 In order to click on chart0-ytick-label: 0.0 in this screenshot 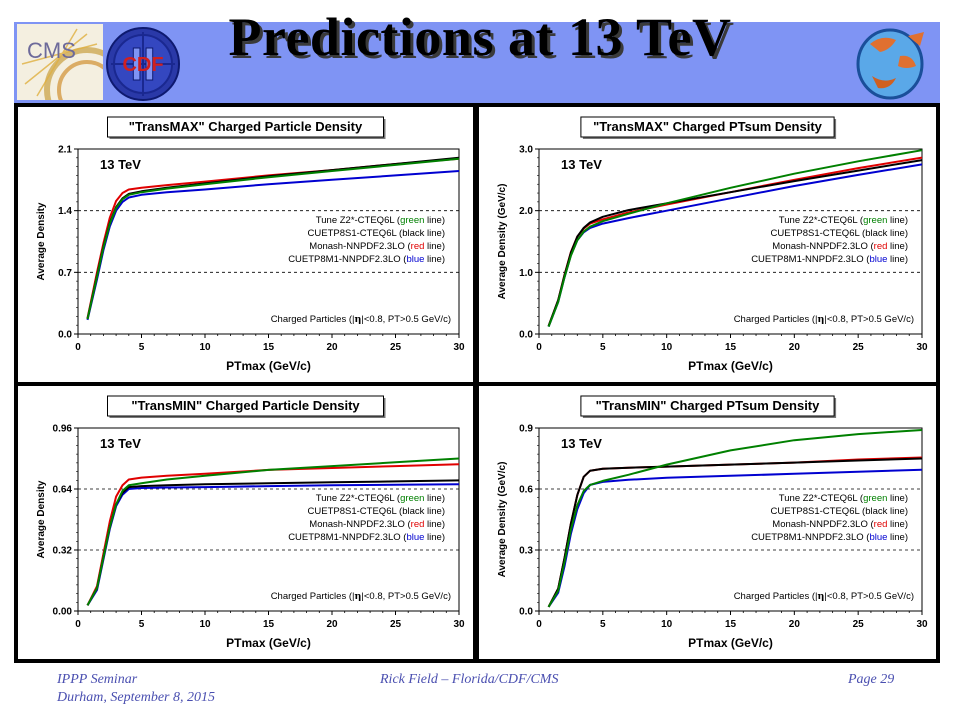, I will do `click(65, 335)`.